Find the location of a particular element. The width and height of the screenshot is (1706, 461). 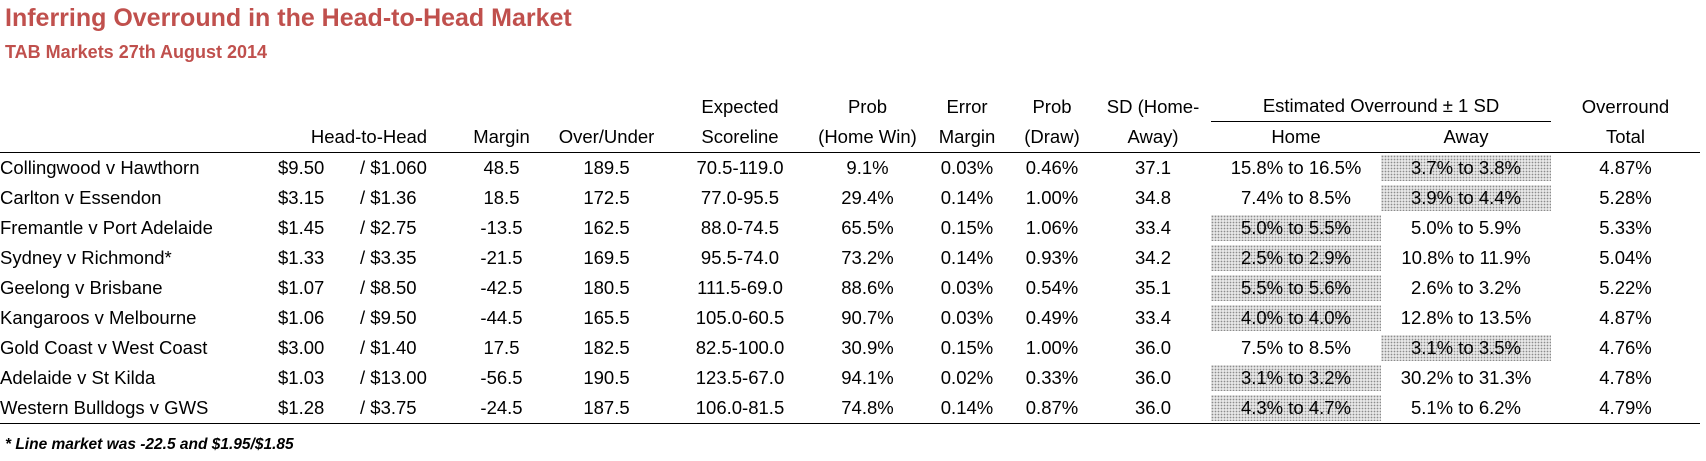

match-cell: Western Bulldogs v GWS is located at coordinates (139, 408).